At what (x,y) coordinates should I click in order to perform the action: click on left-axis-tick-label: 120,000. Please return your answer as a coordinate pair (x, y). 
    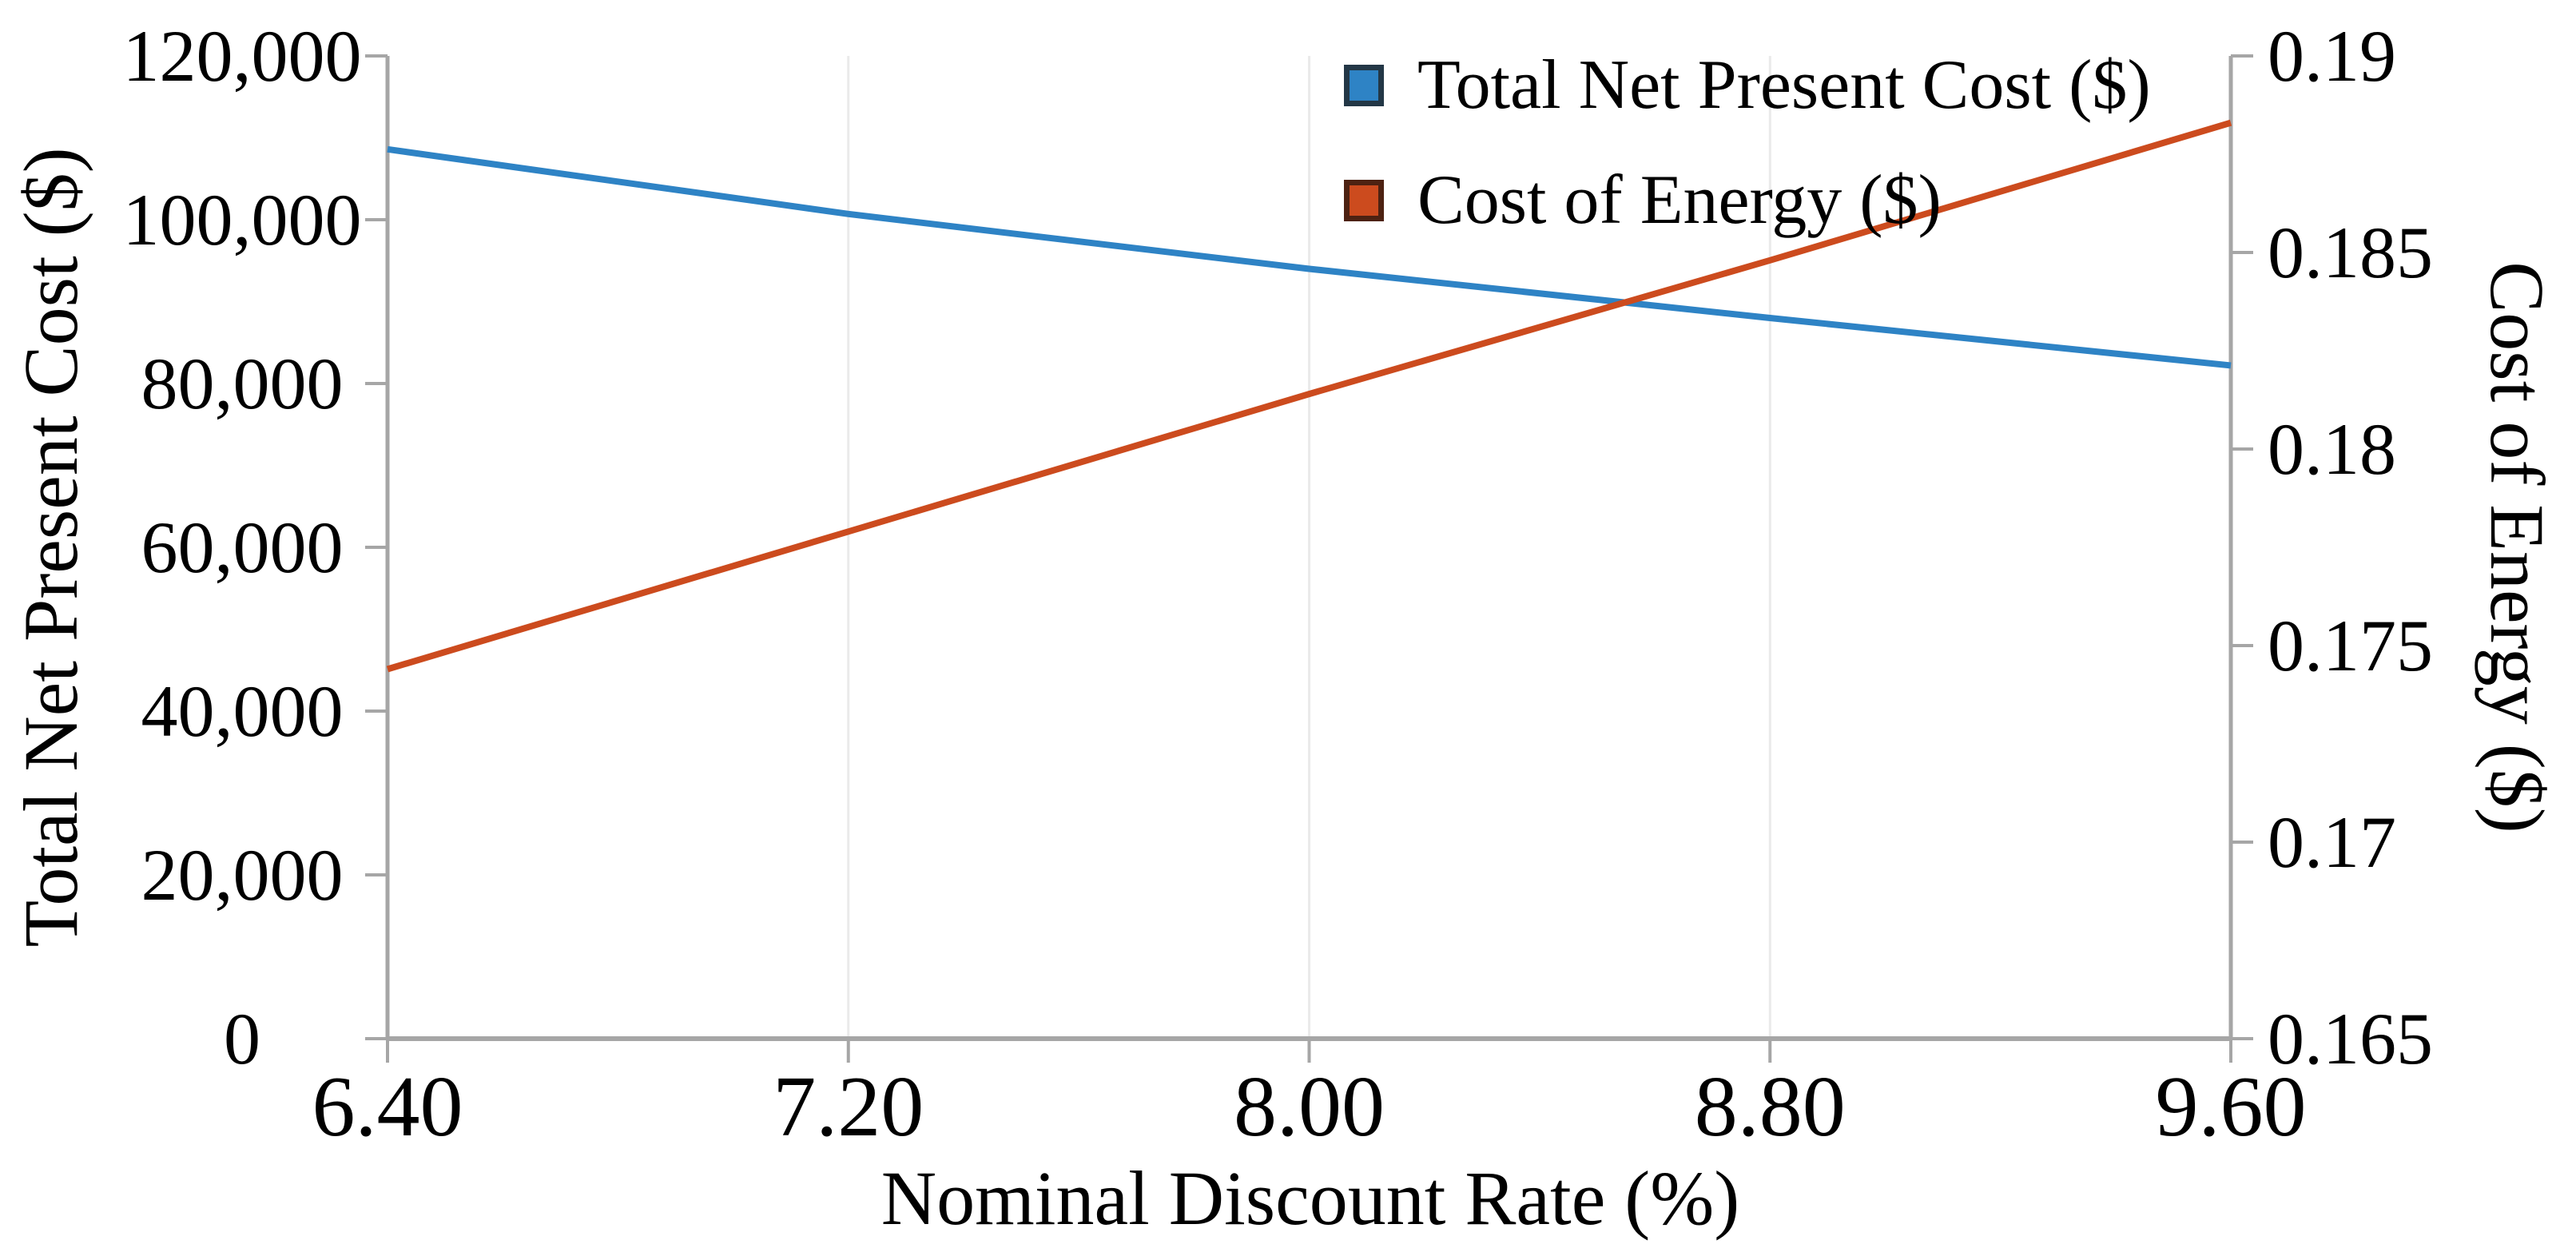
    Looking at the image, I should click on (242, 56).